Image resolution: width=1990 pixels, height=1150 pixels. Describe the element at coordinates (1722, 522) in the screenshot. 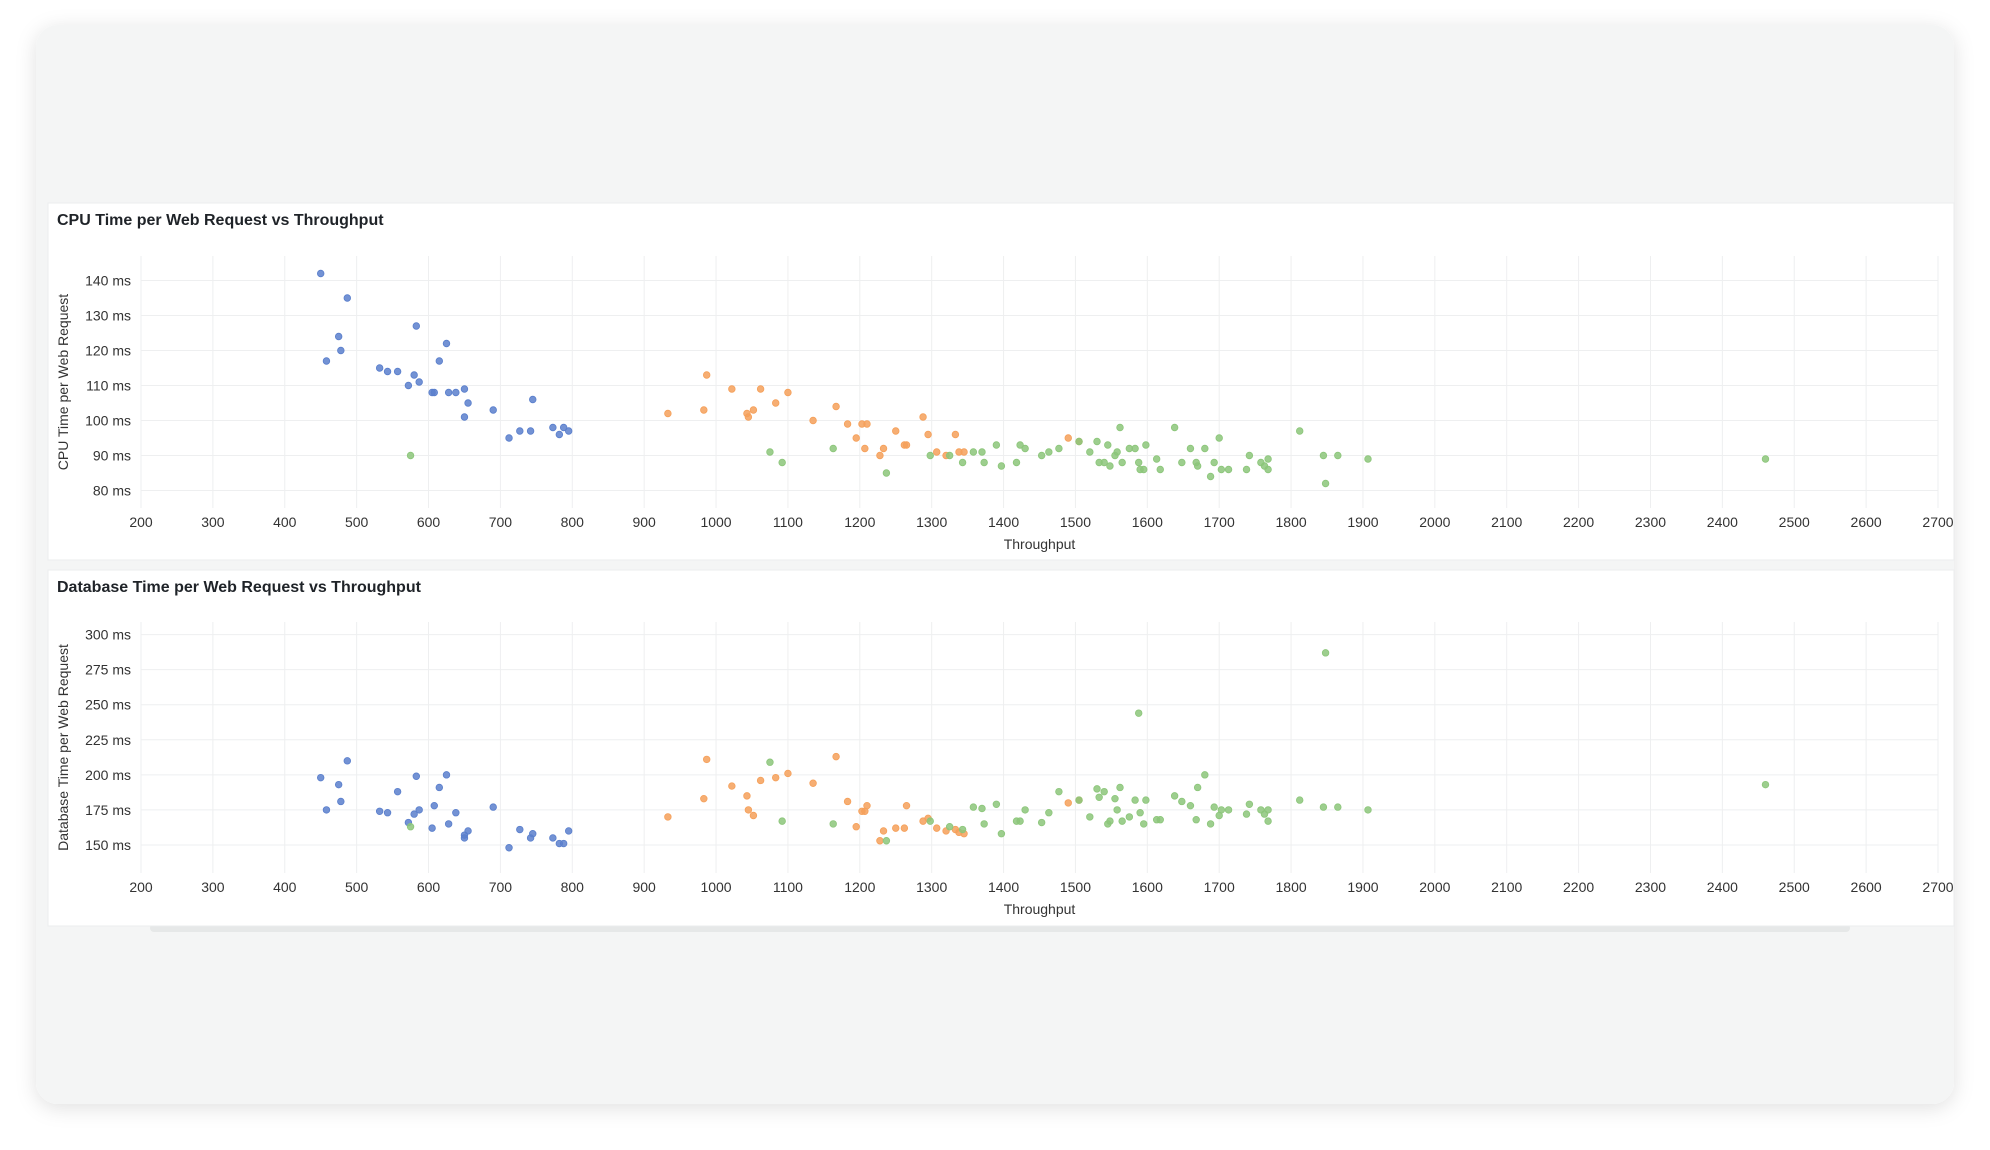

I see `x-tick-label: 2400` at that location.